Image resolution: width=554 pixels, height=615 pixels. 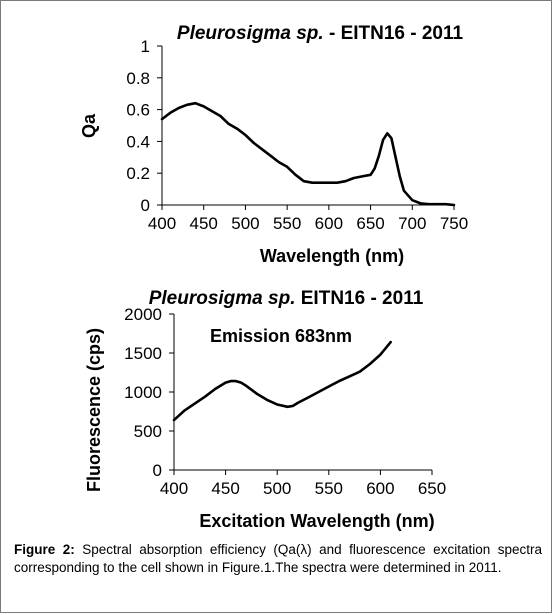 What do you see at coordinates (222, 298) in the screenshot?
I see `chart2-title-italic: Pleurosigma sp.` at bounding box center [222, 298].